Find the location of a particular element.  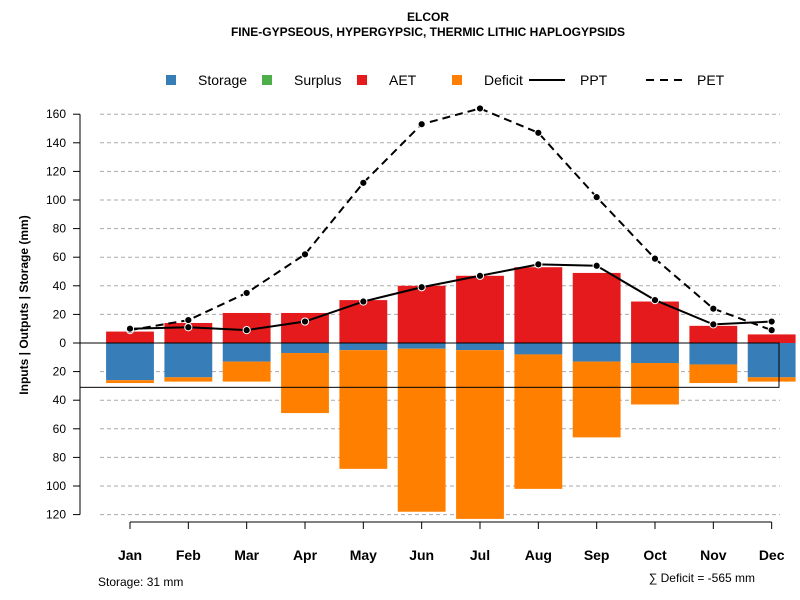

bar-aet-oct is located at coordinates (655, 322).